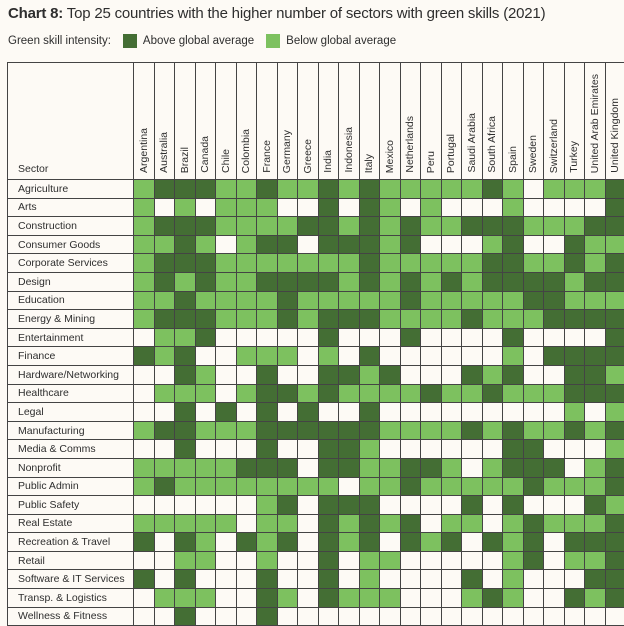  I want to click on country-header: United Arab Emirates, so click(595, 121).